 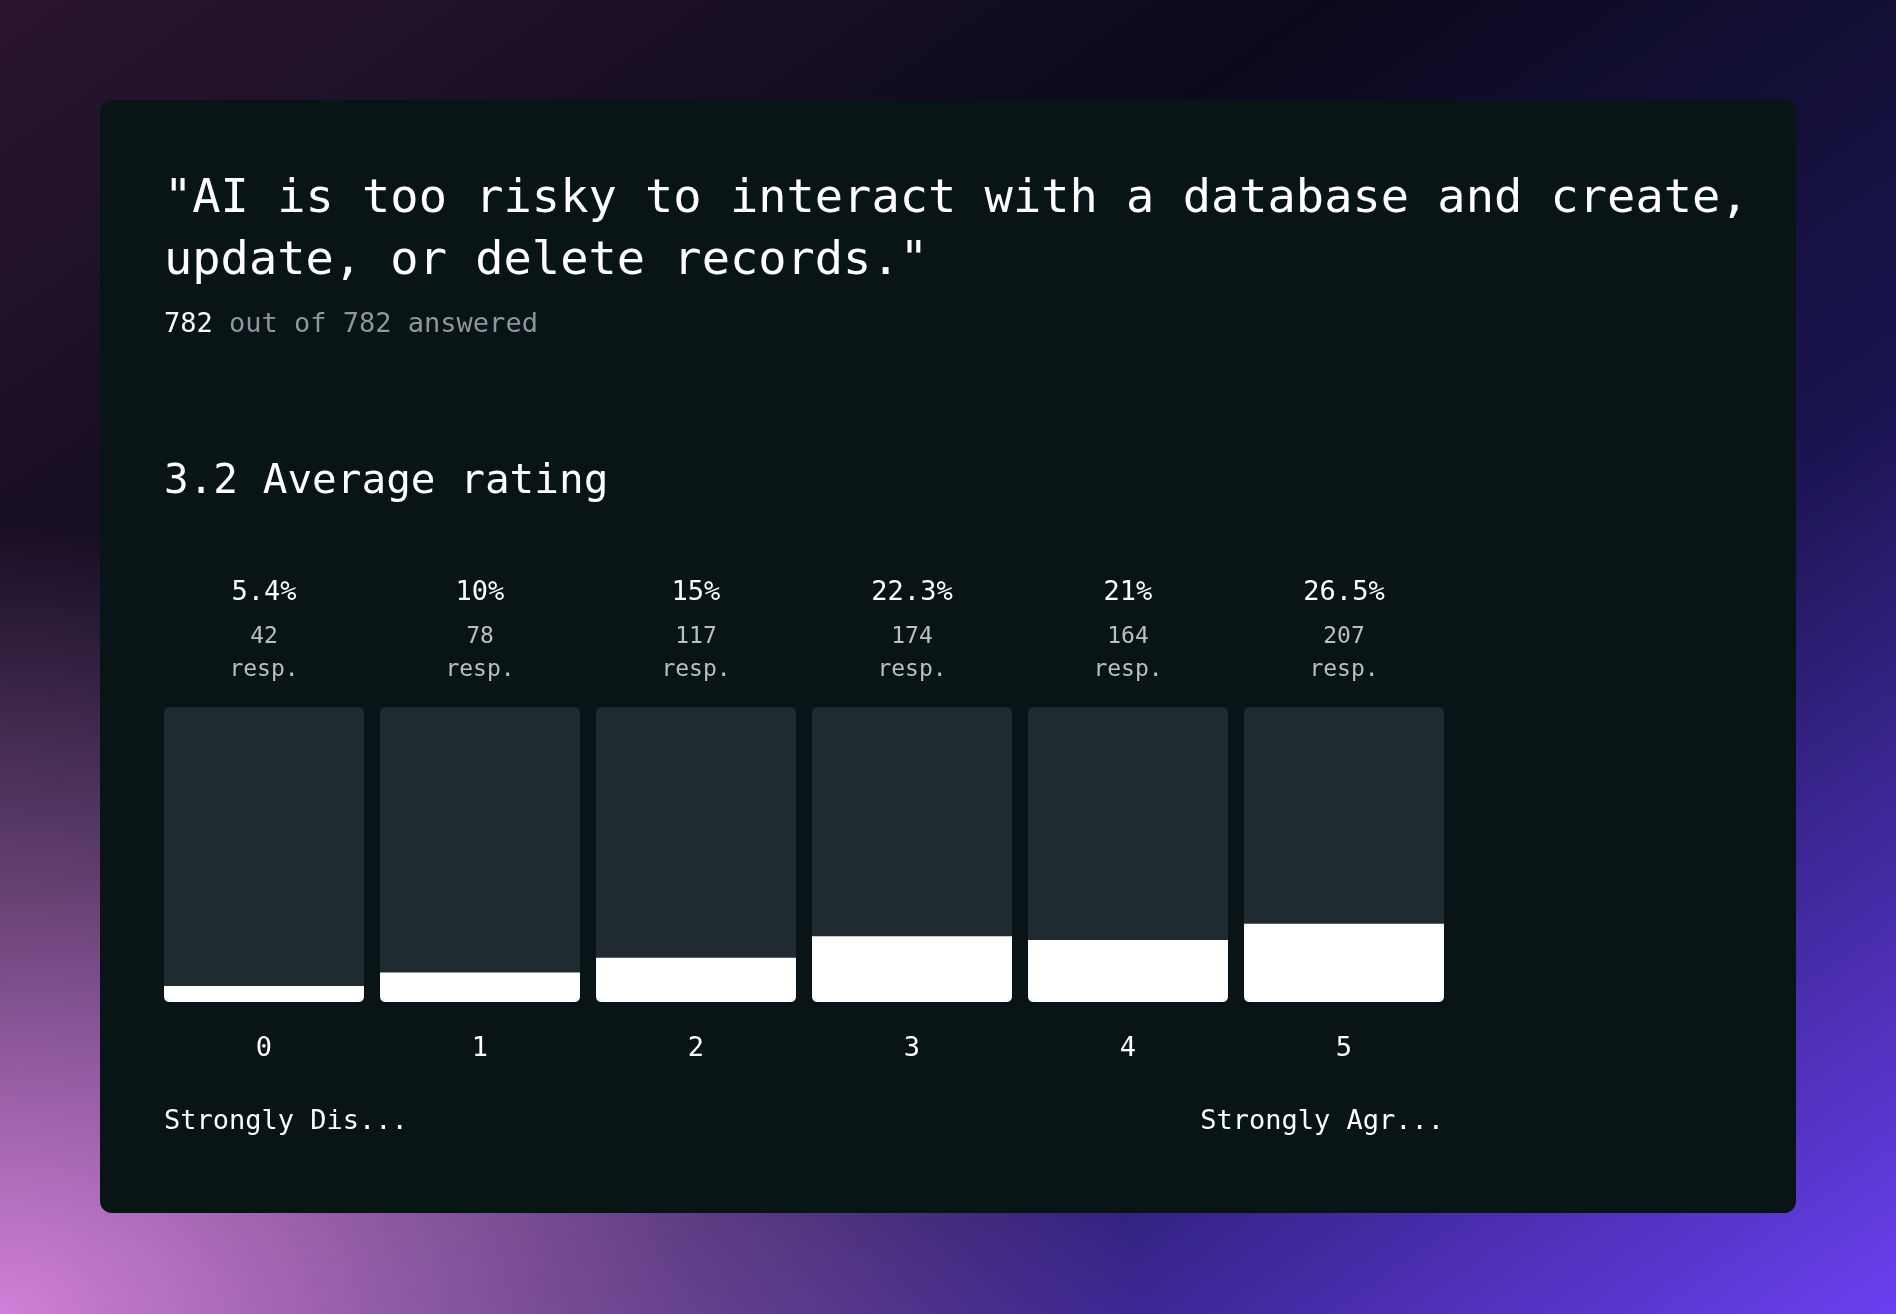 What do you see at coordinates (912, 651) in the screenshot?
I see `text: 174 resp.` at bounding box center [912, 651].